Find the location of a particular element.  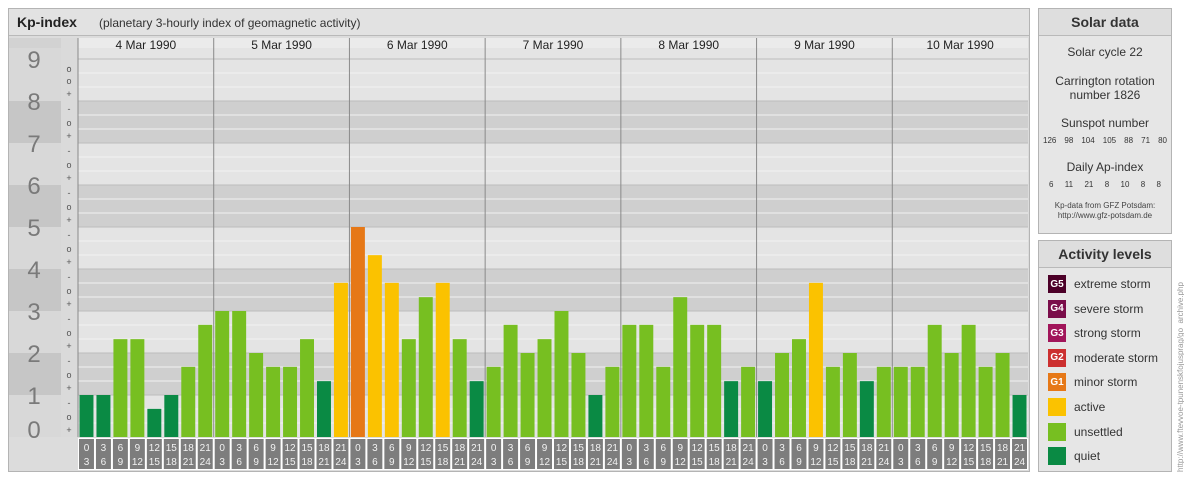

sunspot-value: 71 is located at coordinates (1146, 140).